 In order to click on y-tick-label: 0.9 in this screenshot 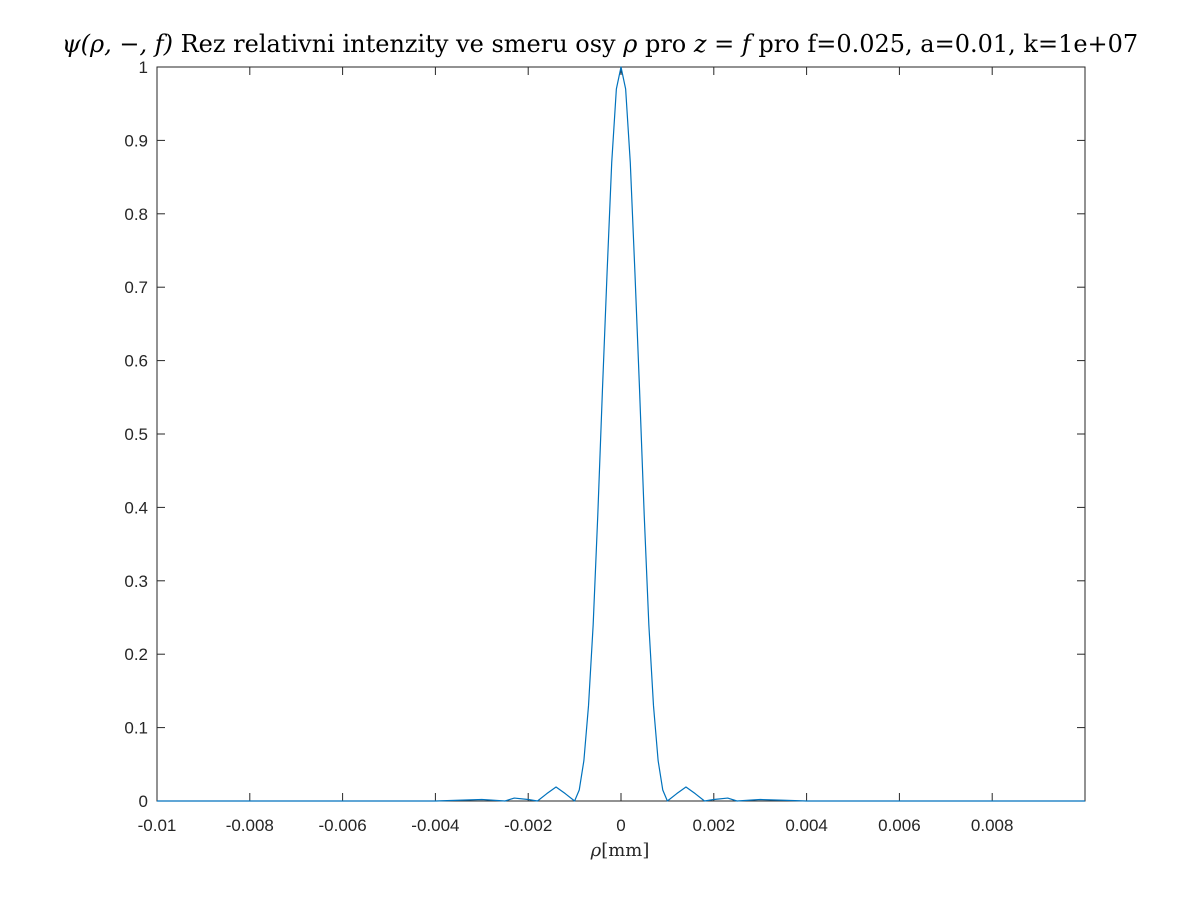, I will do `click(136, 140)`.